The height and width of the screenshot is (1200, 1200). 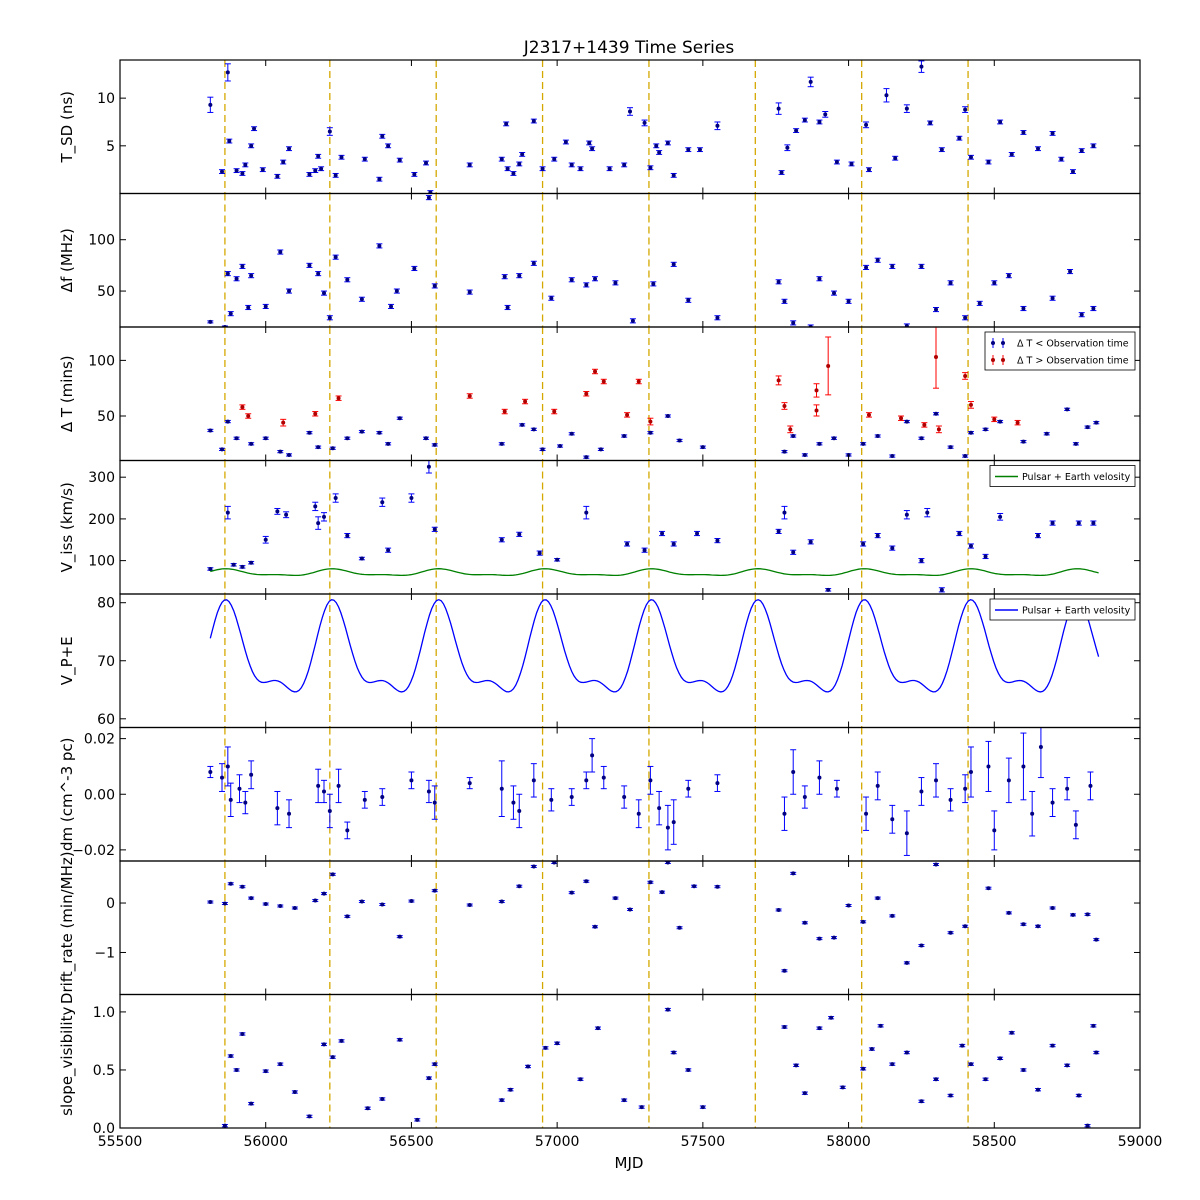 What do you see at coordinates (994, 1142) in the screenshot?
I see `x-tick-label: 58500` at bounding box center [994, 1142].